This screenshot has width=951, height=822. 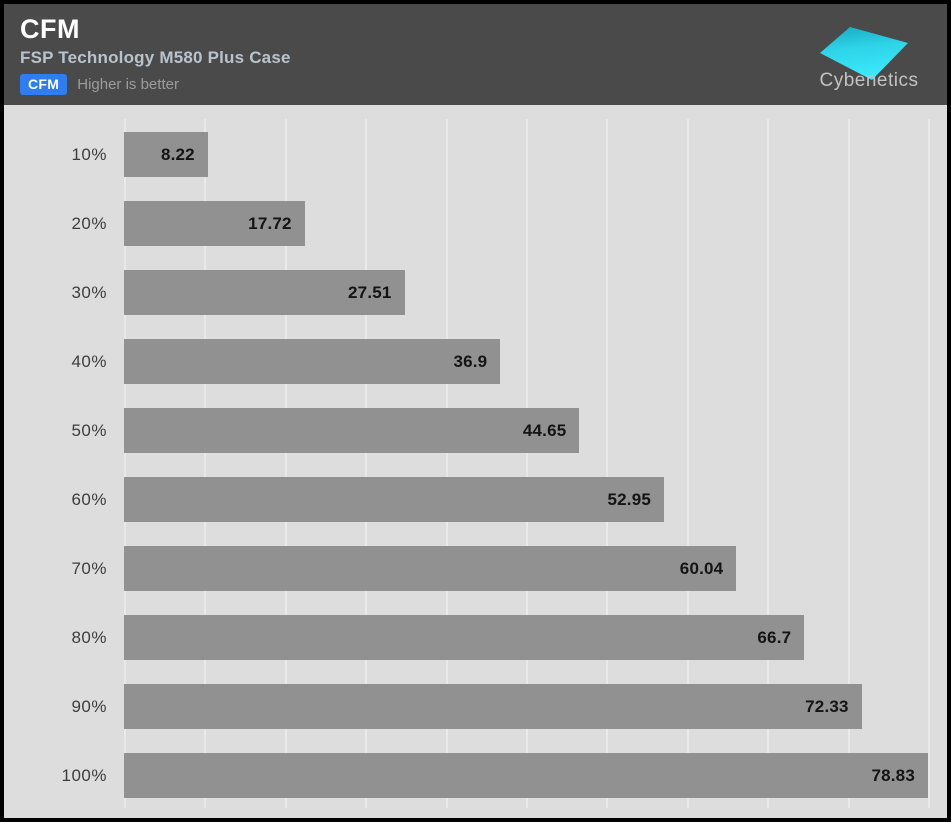 I want to click on category-label: 100%, so click(x=84, y=775).